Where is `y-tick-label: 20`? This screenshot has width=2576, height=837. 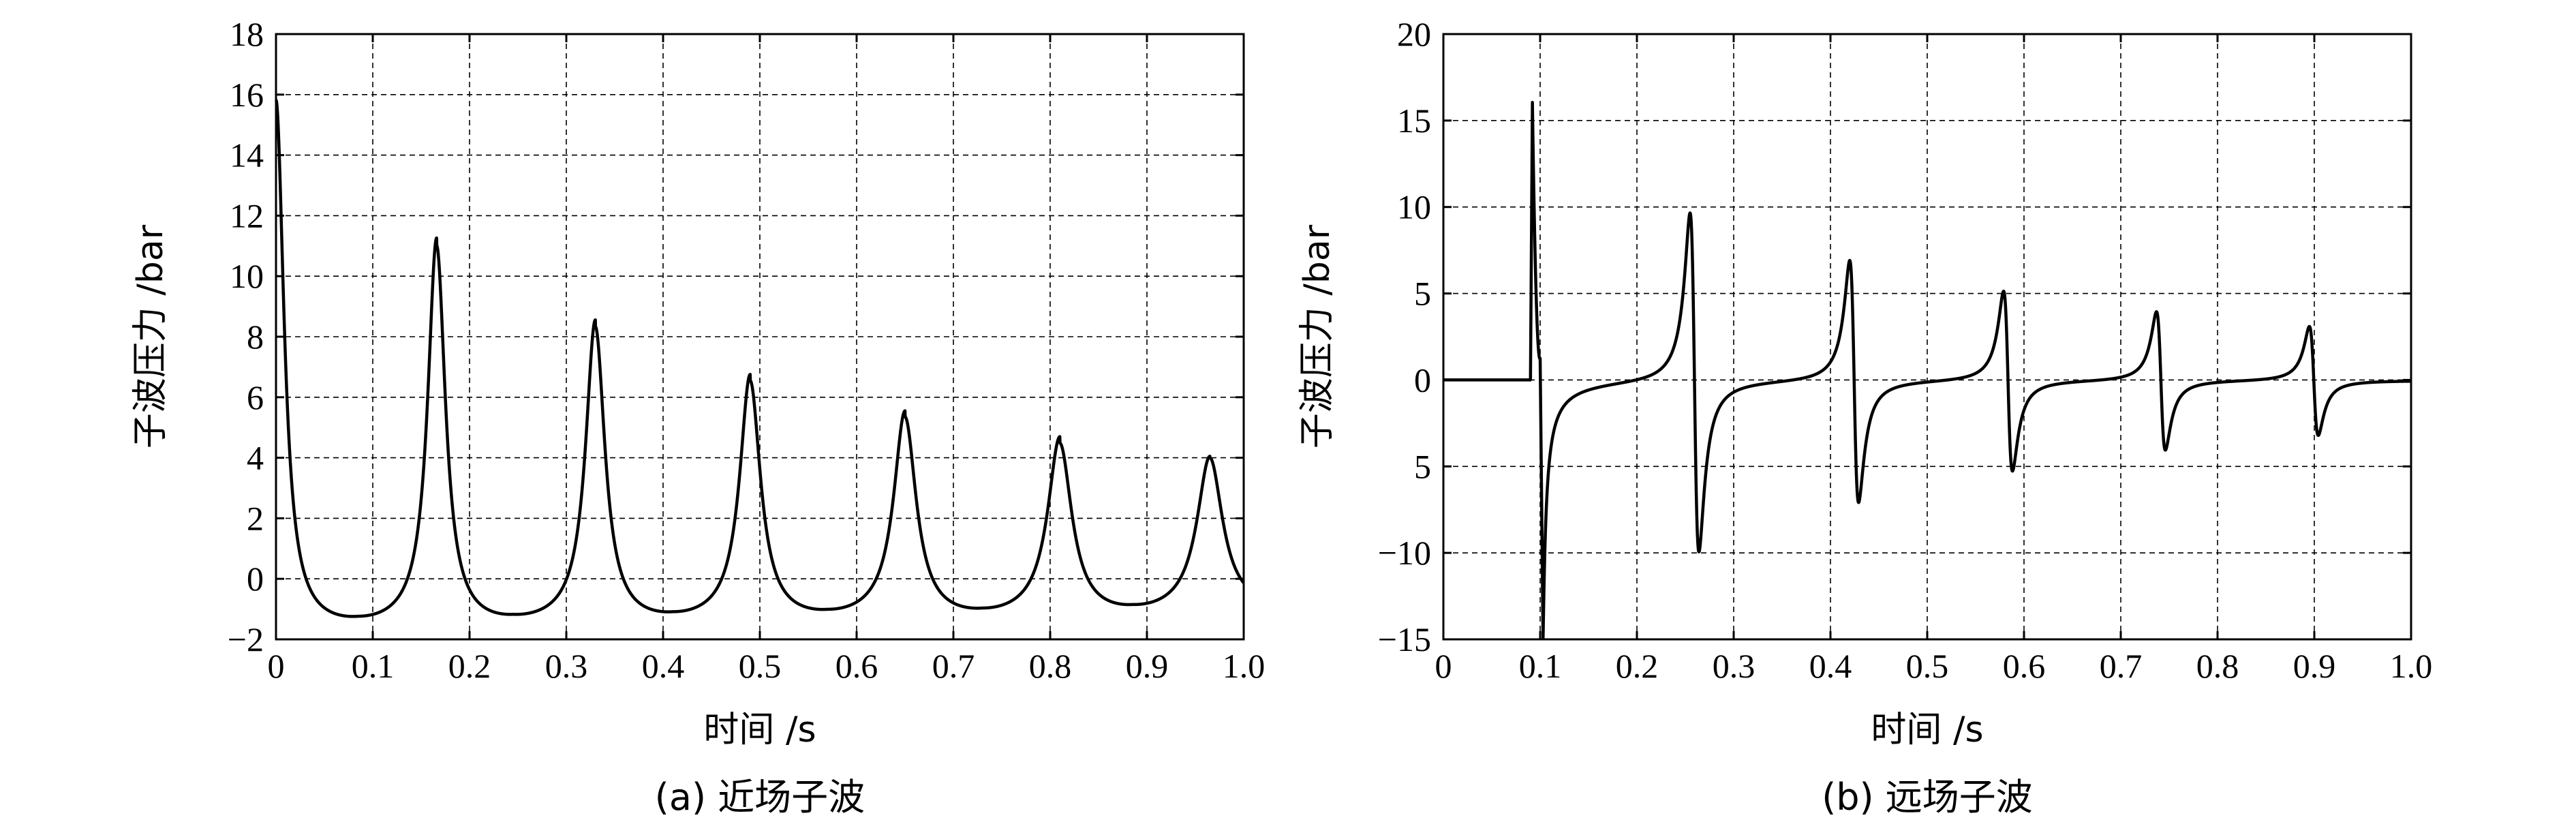
y-tick-label: 20 is located at coordinates (1414, 34).